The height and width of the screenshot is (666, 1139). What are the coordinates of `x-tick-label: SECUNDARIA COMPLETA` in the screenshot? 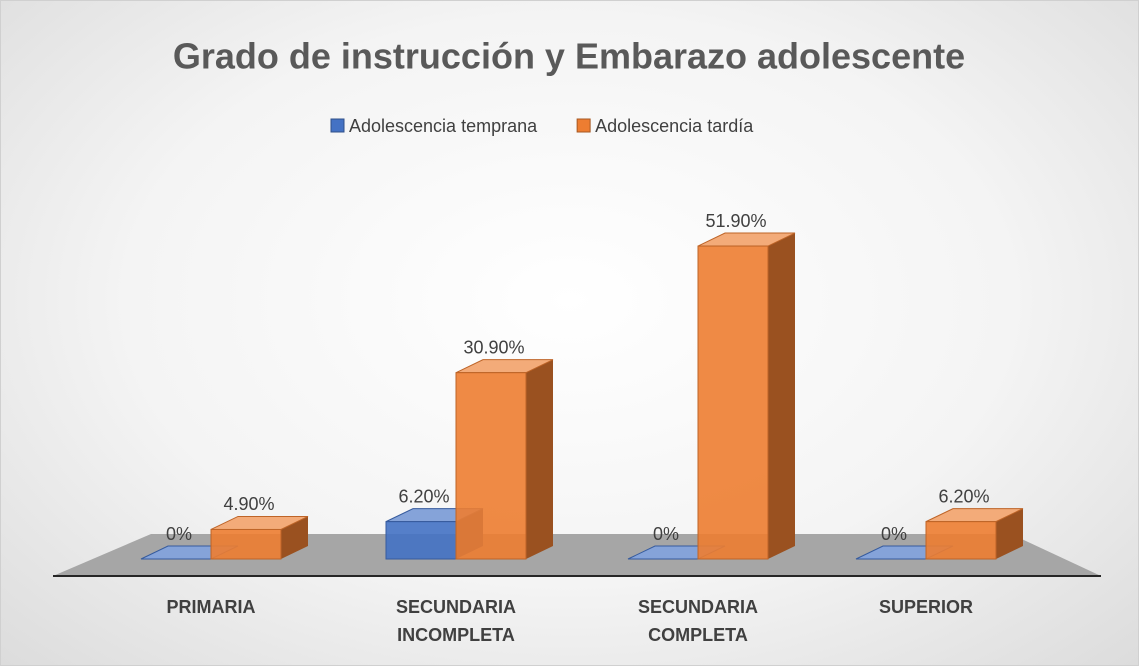 It's located at (697, 621).